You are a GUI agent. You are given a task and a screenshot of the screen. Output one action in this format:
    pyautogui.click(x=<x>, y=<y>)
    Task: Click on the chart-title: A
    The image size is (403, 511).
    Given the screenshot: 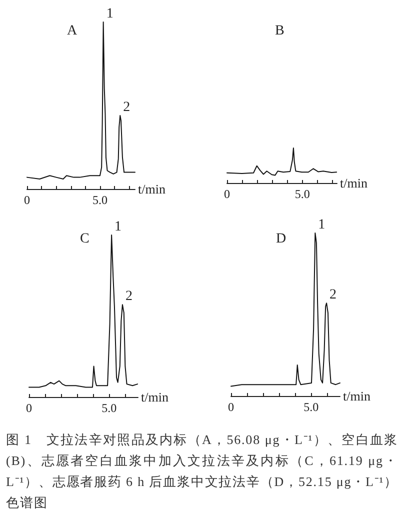 What is the action you would take?
    pyautogui.click(x=72, y=31)
    